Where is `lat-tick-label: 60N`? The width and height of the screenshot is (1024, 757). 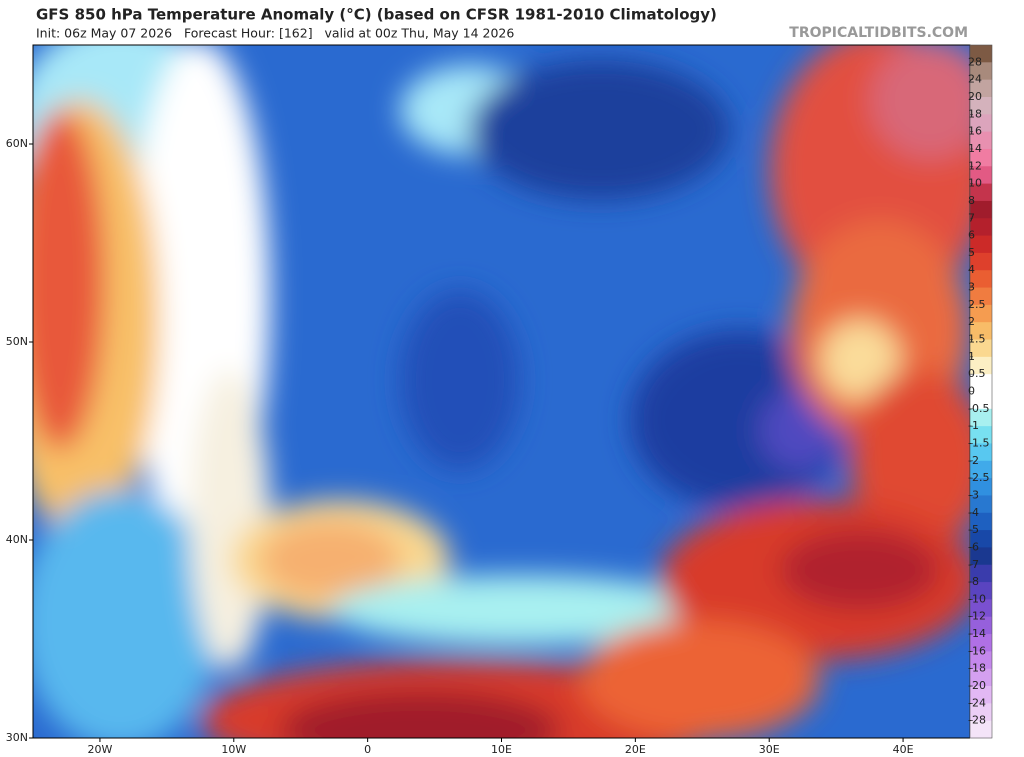 lat-tick-label: 60N is located at coordinates (17, 143).